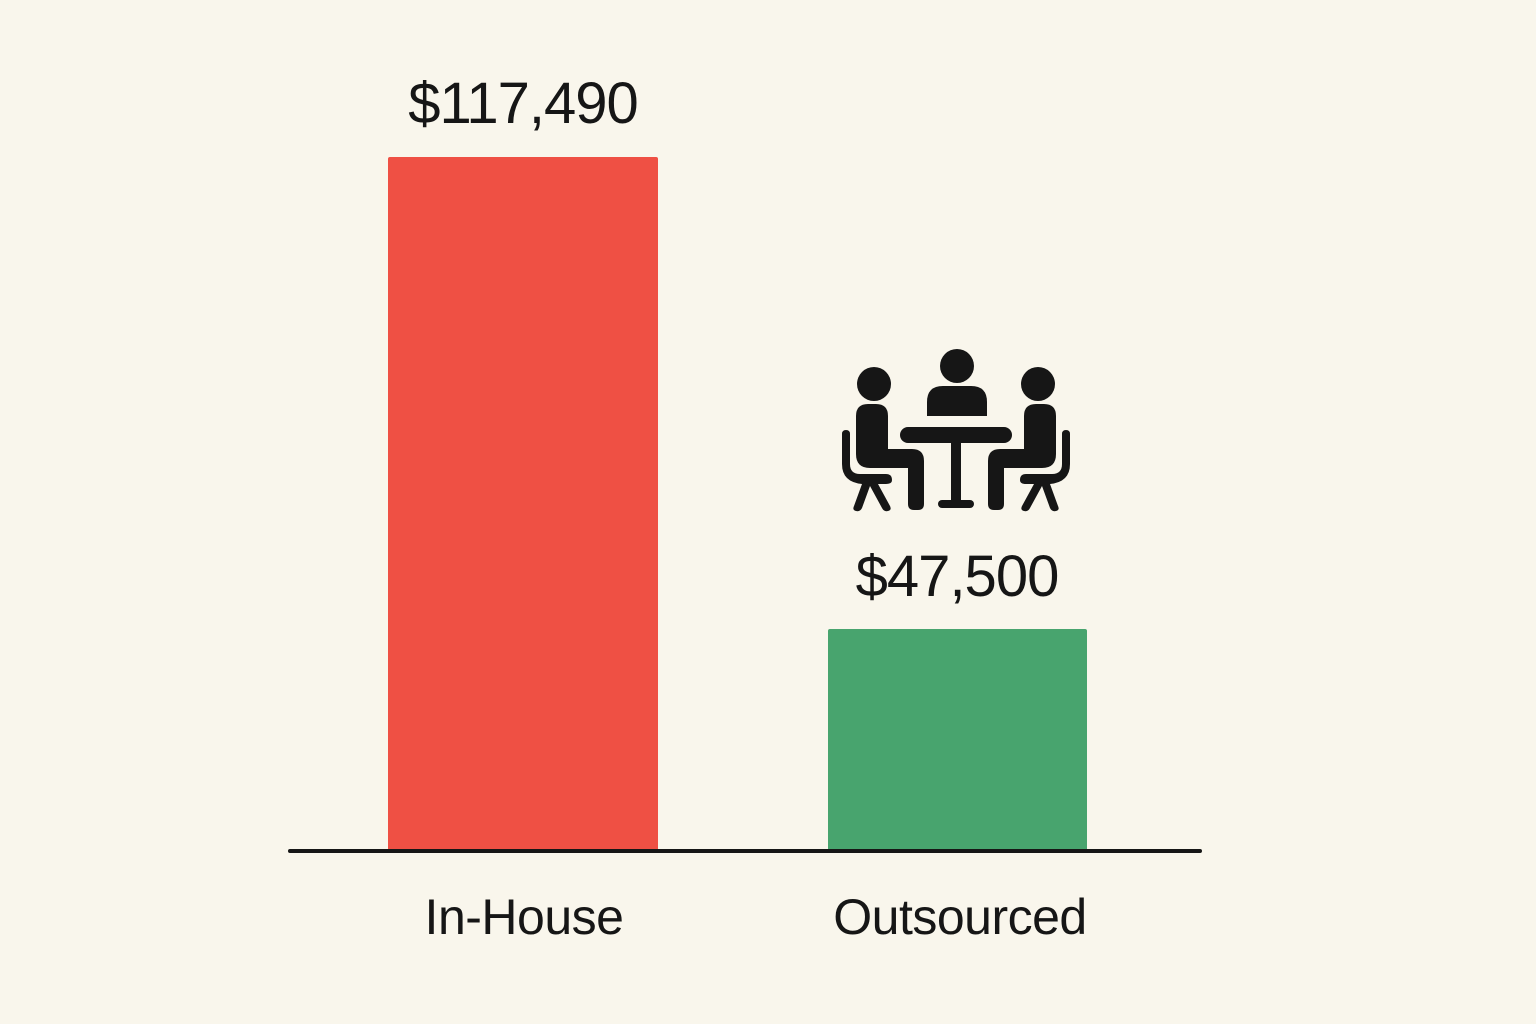  What do you see at coordinates (960, 917) in the screenshot?
I see `category-label-outsourced: Outsourced` at bounding box center [960, 917].